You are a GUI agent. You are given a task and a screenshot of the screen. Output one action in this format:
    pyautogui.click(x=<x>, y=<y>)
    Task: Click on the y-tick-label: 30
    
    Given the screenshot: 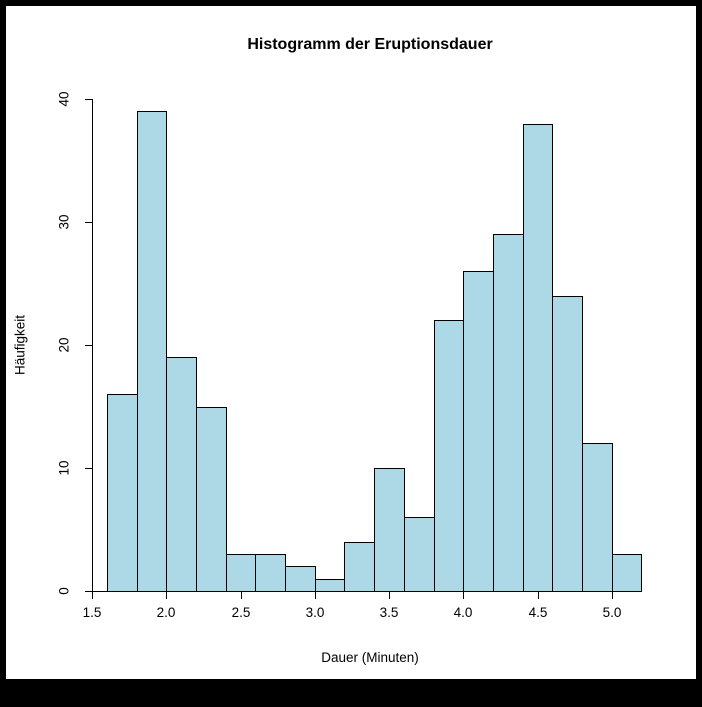 What is the action you would take?
    pyautogui.click(x=64, y=222)
    